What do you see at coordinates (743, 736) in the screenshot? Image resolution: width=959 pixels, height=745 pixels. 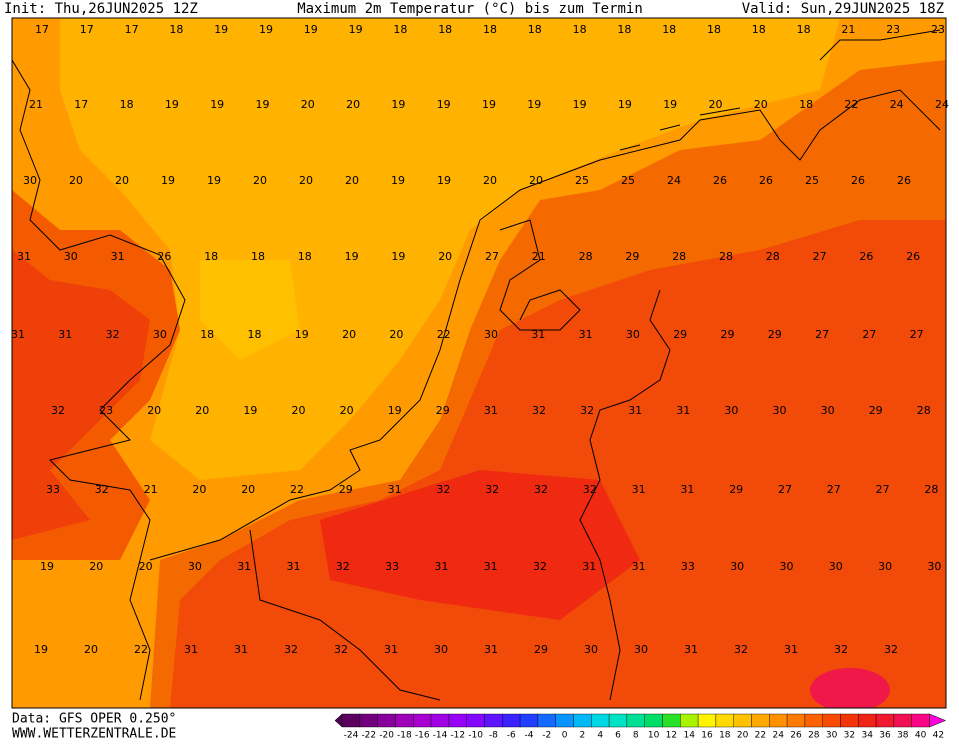 I see `colorbar-label: 20` at bounding box center [743, 736].